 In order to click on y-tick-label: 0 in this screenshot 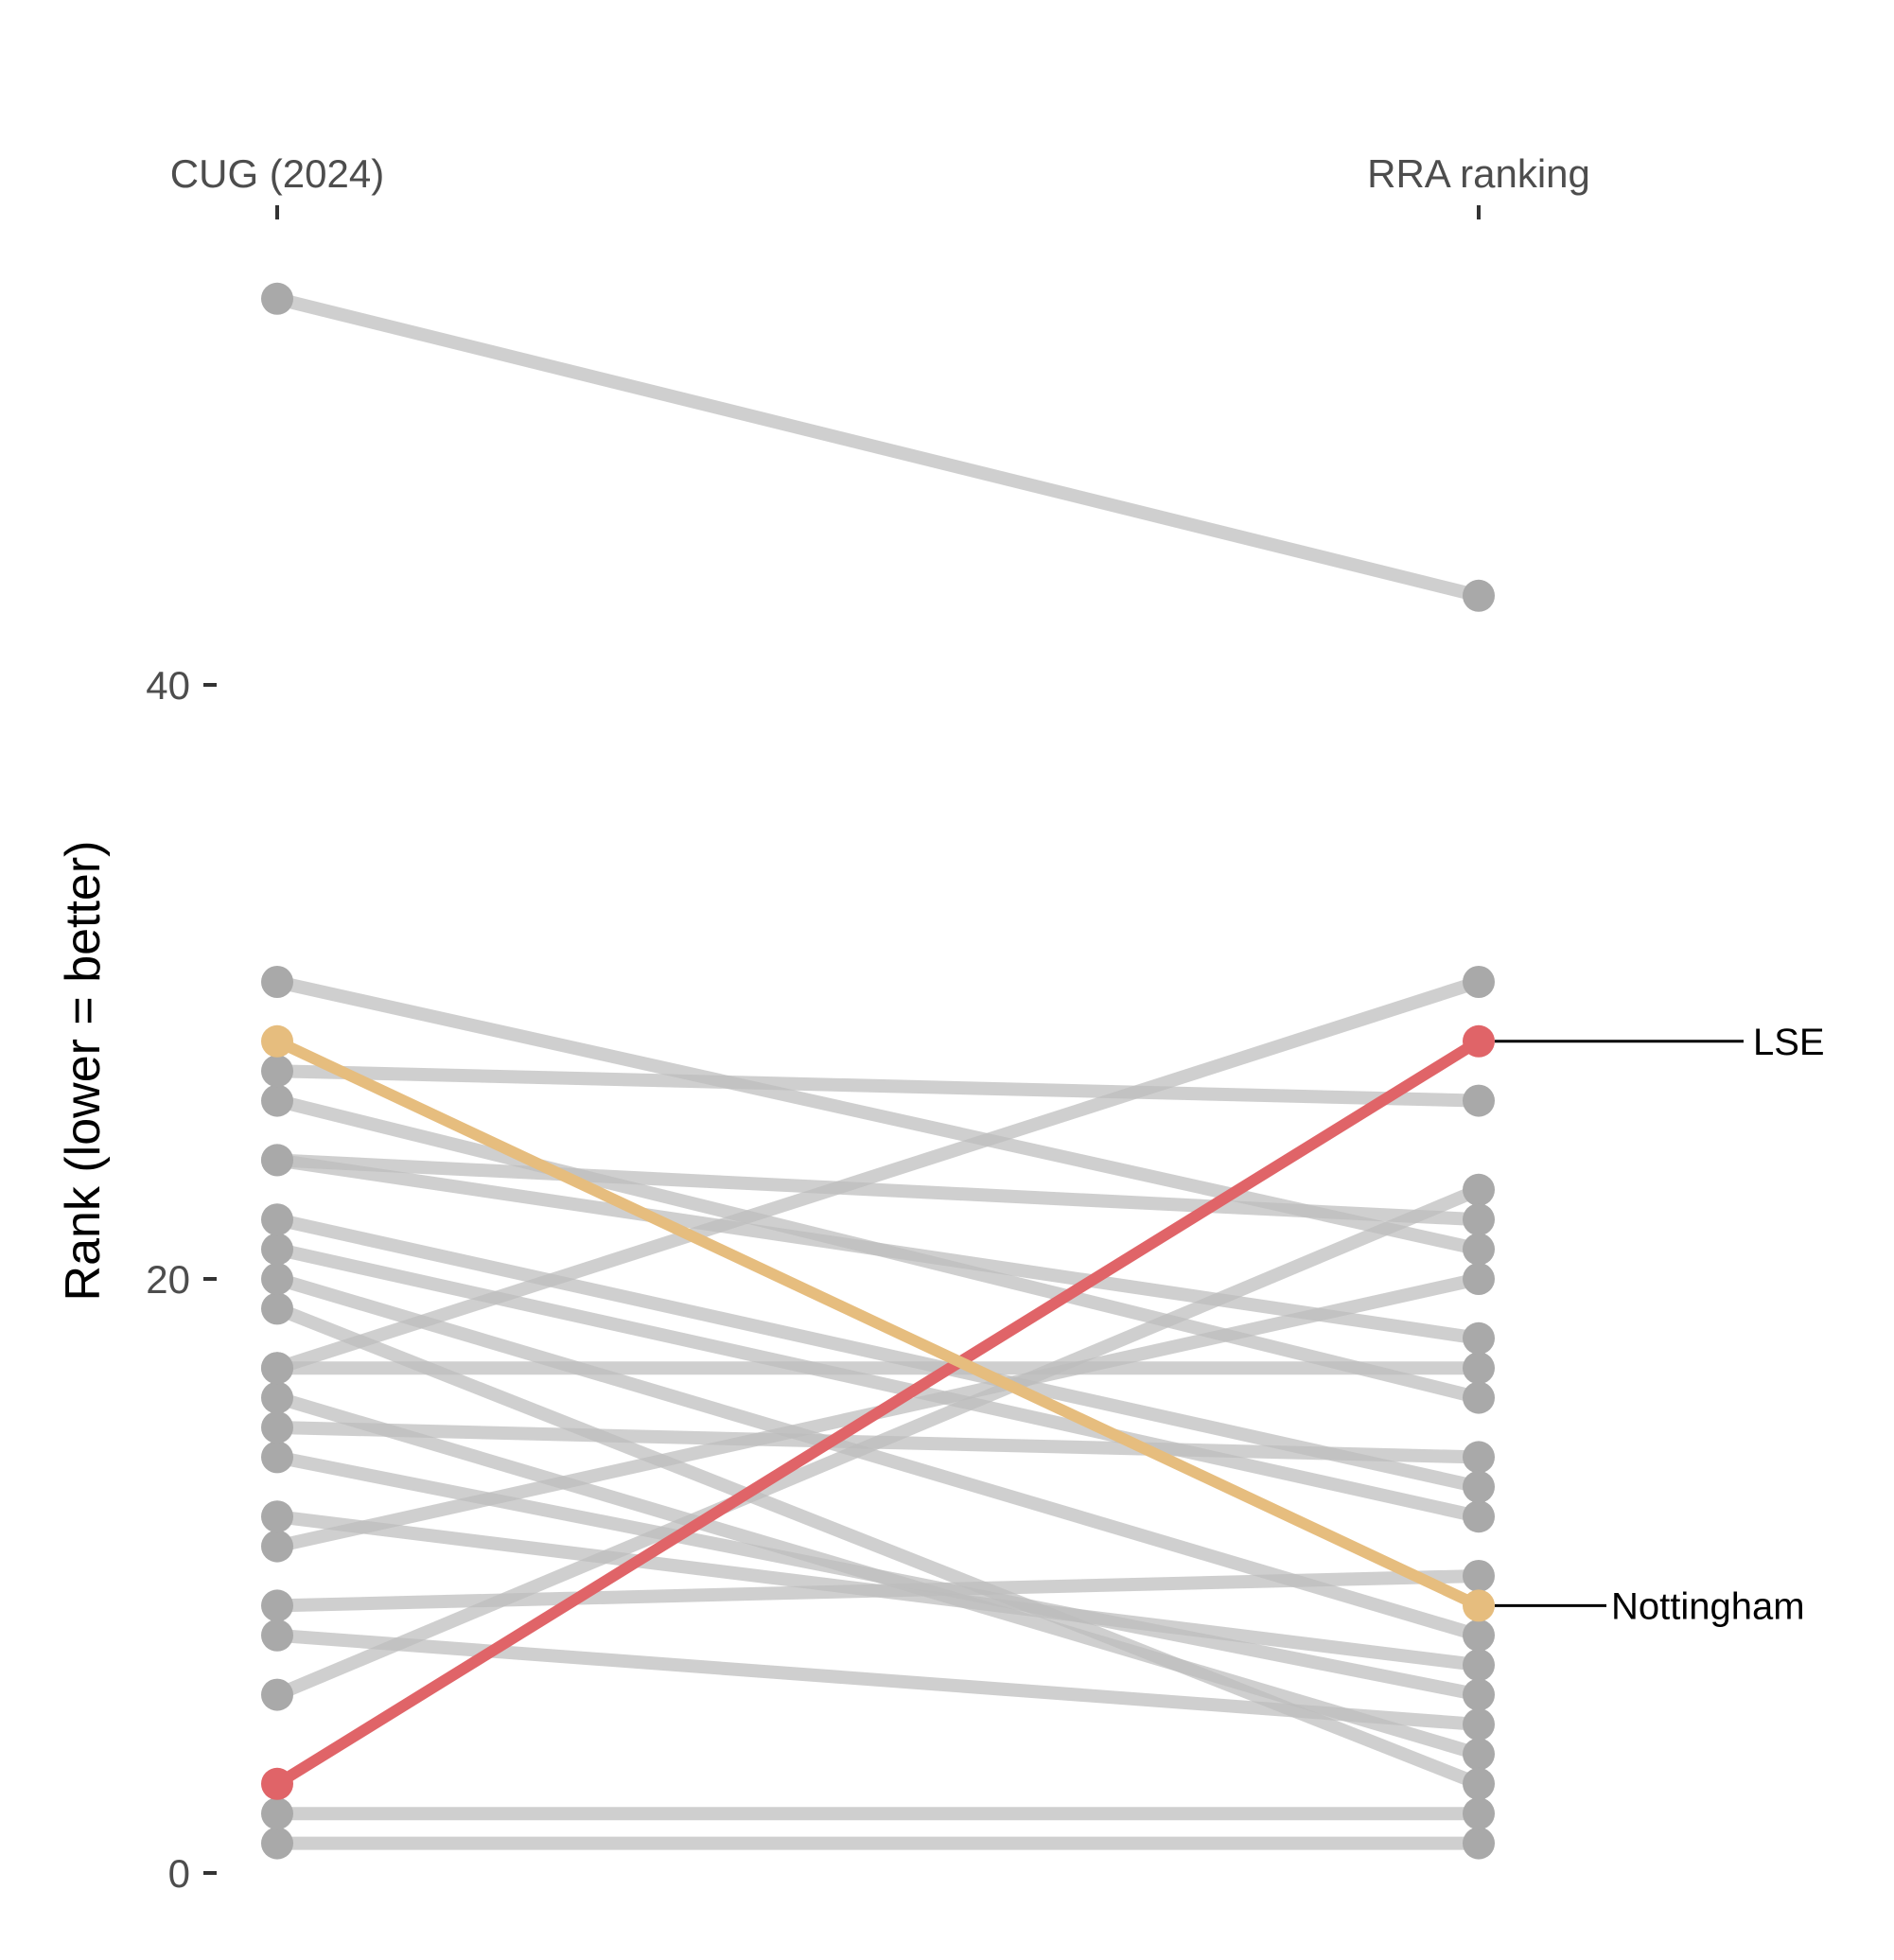, I will do `click(179, 1873)`.